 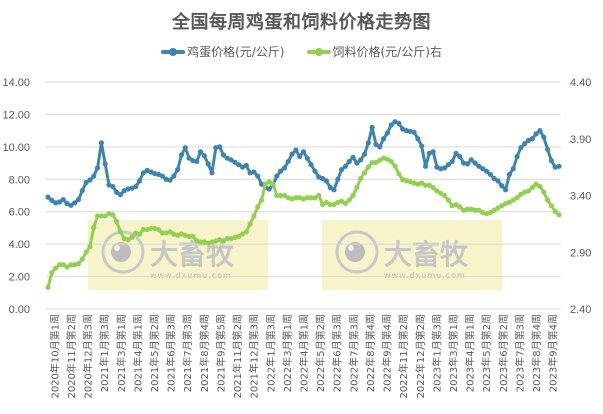 I want to click on legend-item-feed: 饲料价格(元/公斤)右, so click(x=374, y=51).